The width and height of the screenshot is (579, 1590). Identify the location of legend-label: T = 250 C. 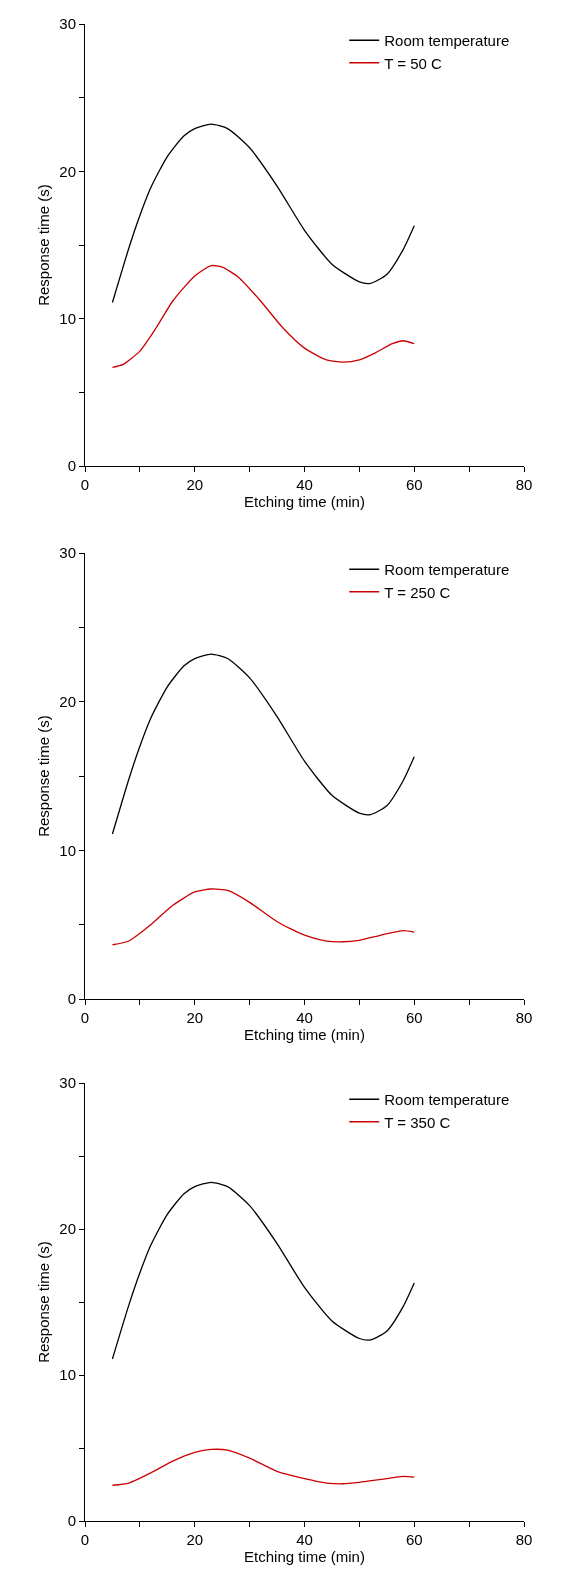
(417, 592).